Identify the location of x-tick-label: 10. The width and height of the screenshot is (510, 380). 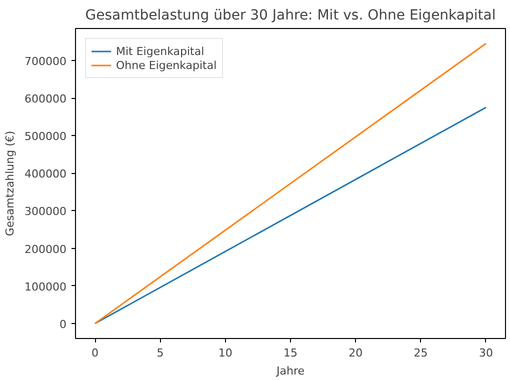
(225, 353).